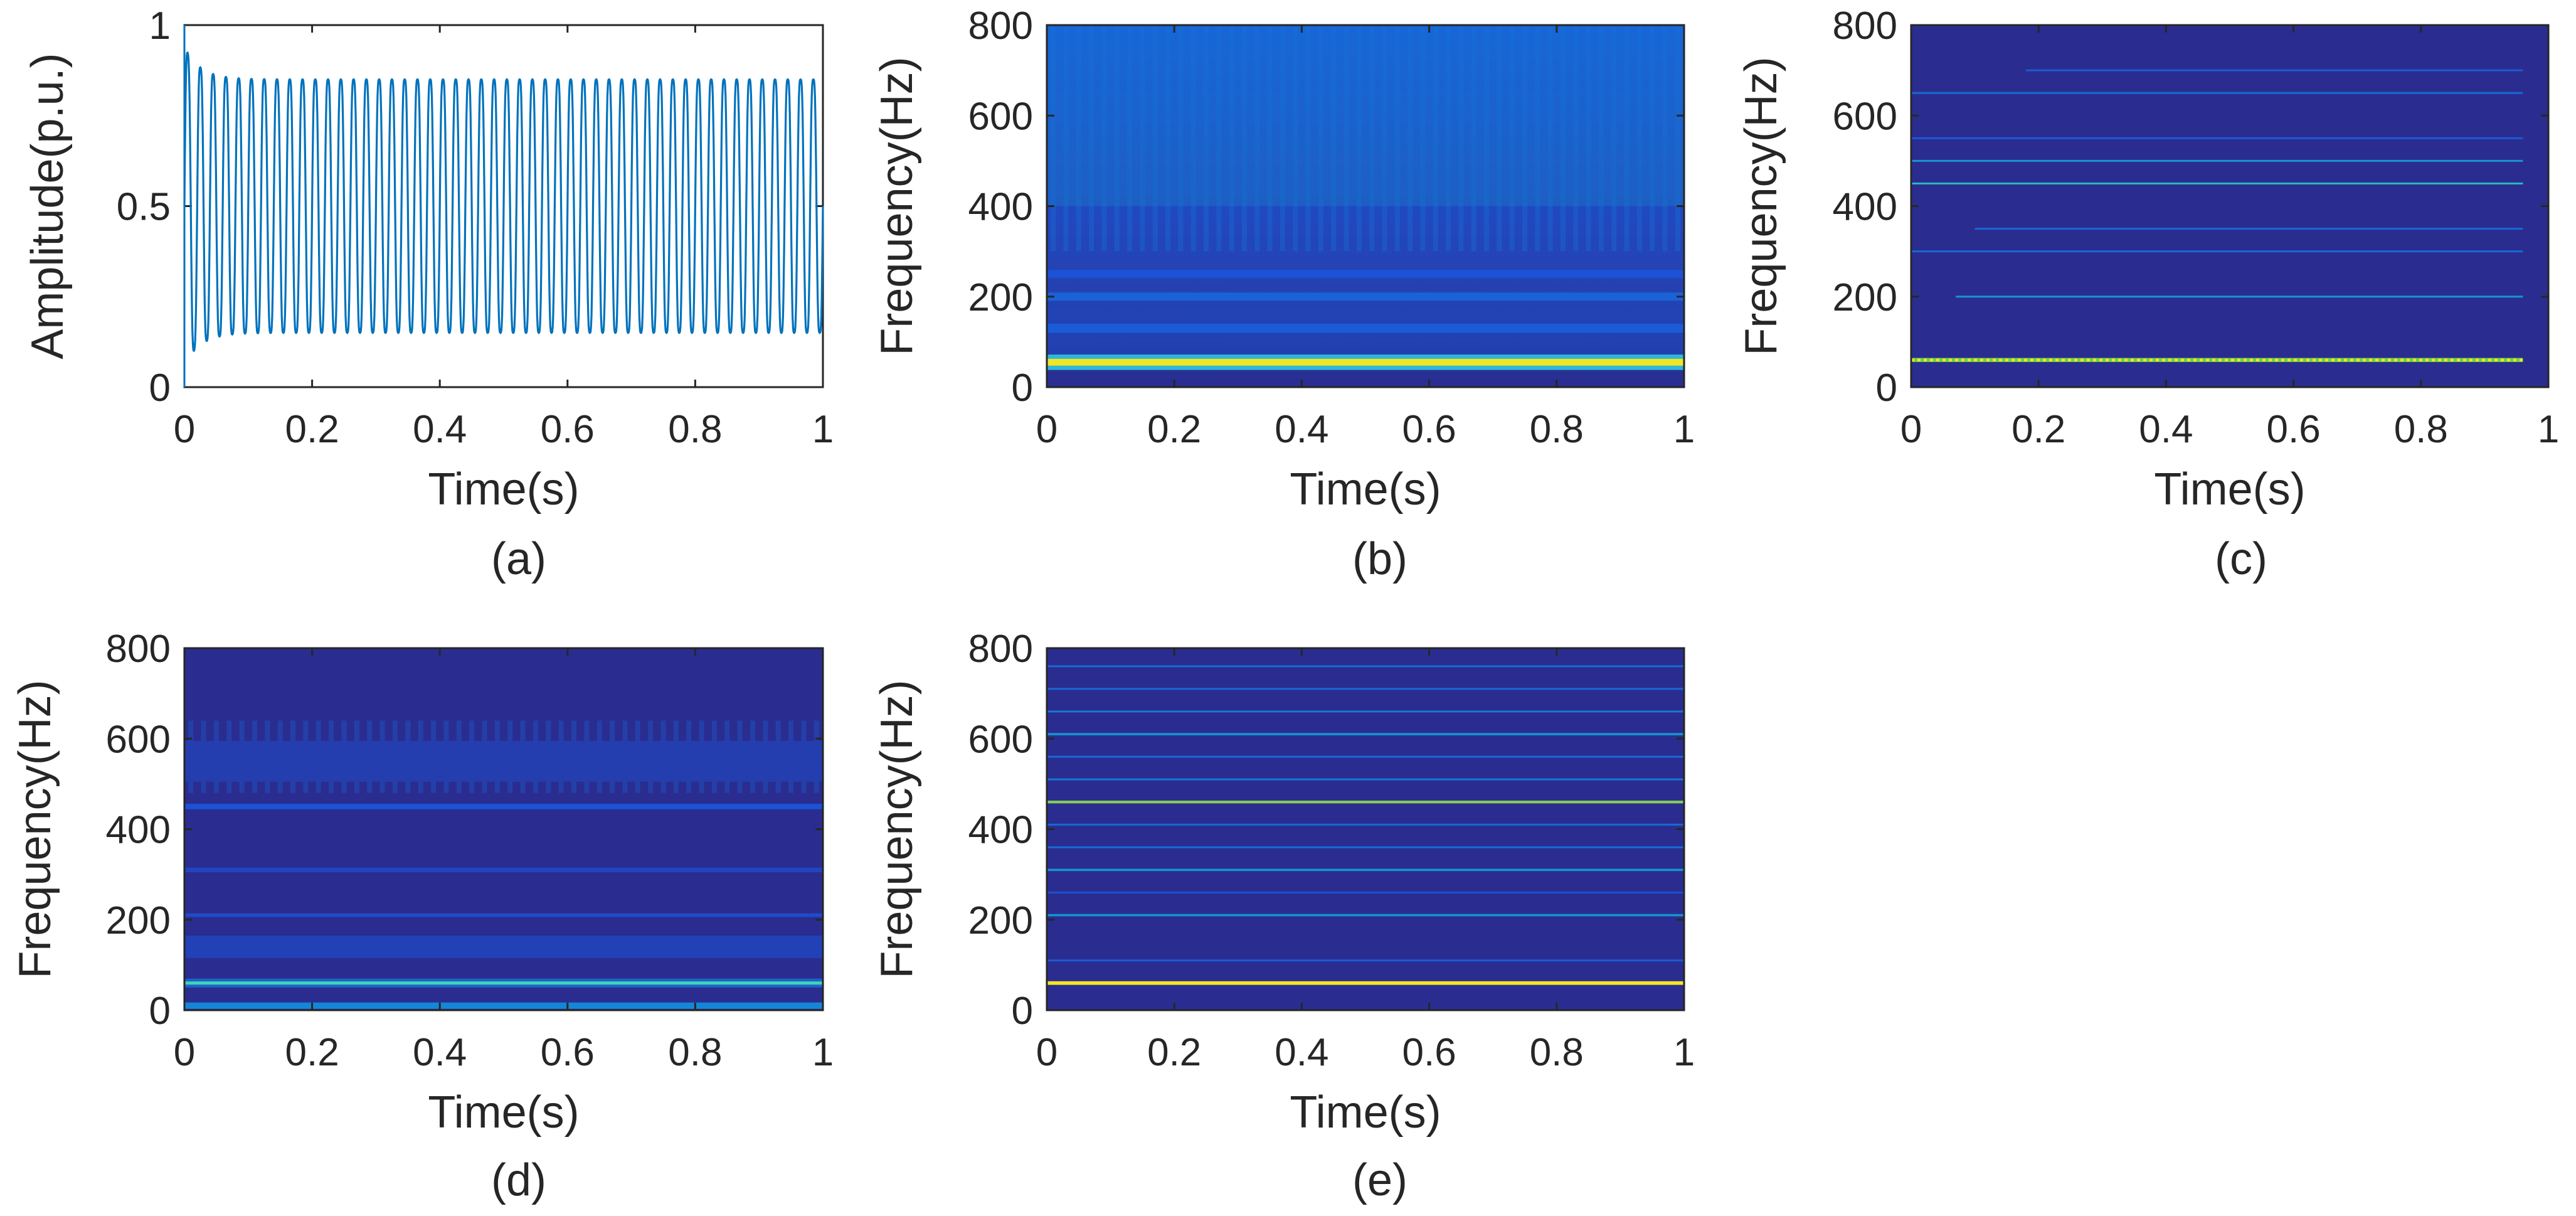  Describe the element at coordinates (1379, 1180) in the screenshot. I see `panel-caption: (e)` at that location.